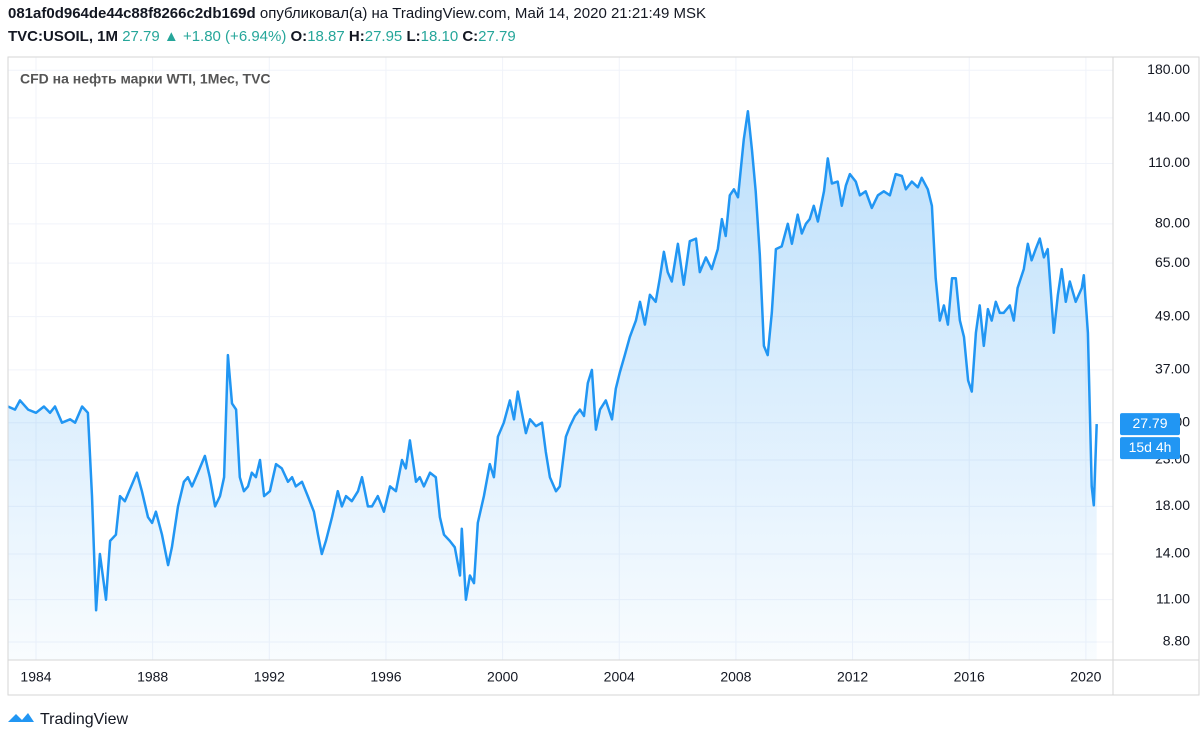  Describe the element at coordinates (1168, 117) in the screenshot. I see `y-tick-label: 140.00` at that location.